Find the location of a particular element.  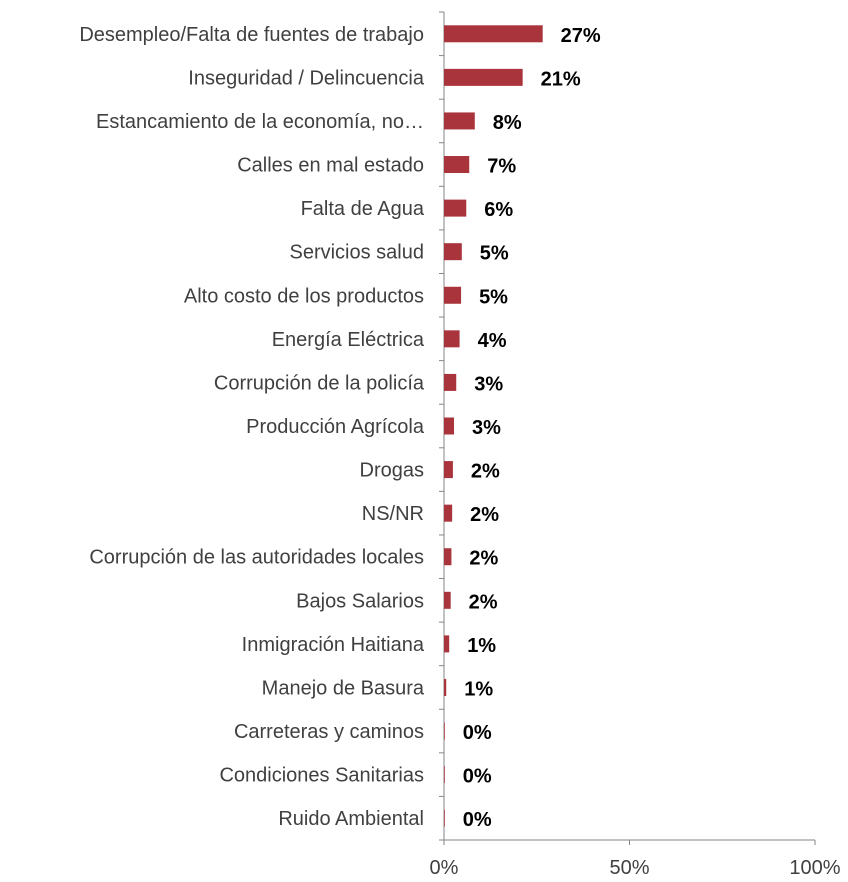

category-label: Calles en mal estado is located at coordinates (330, 166).